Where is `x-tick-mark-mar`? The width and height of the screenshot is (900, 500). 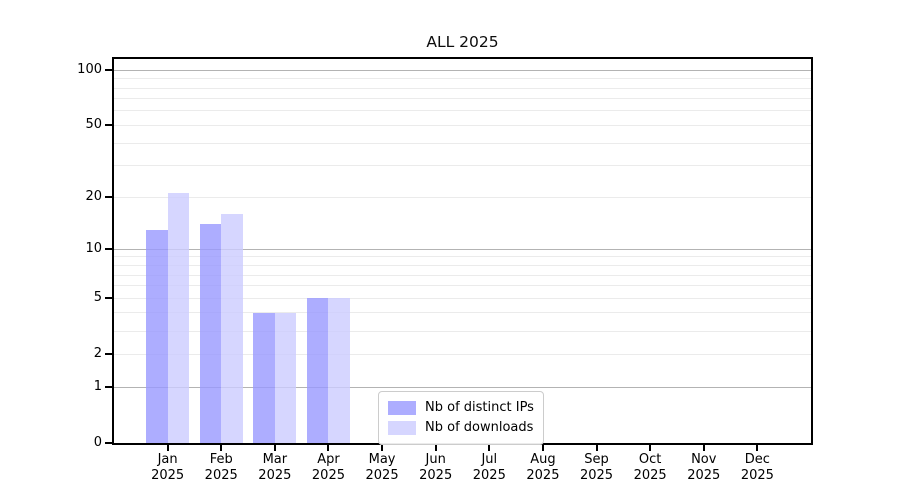 x-tick-mark-mar is located at coordinates (274, 448).